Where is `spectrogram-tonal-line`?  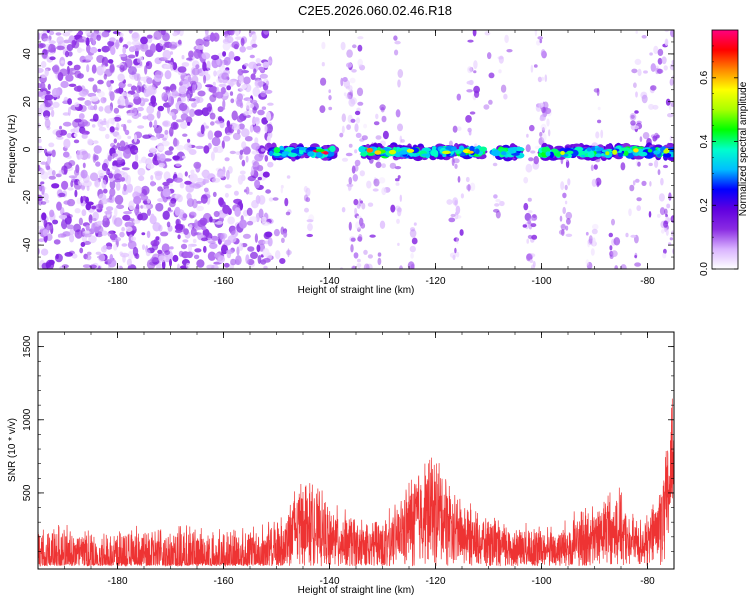 spectrogram-tonal-line is located at coordinates (470, 152).